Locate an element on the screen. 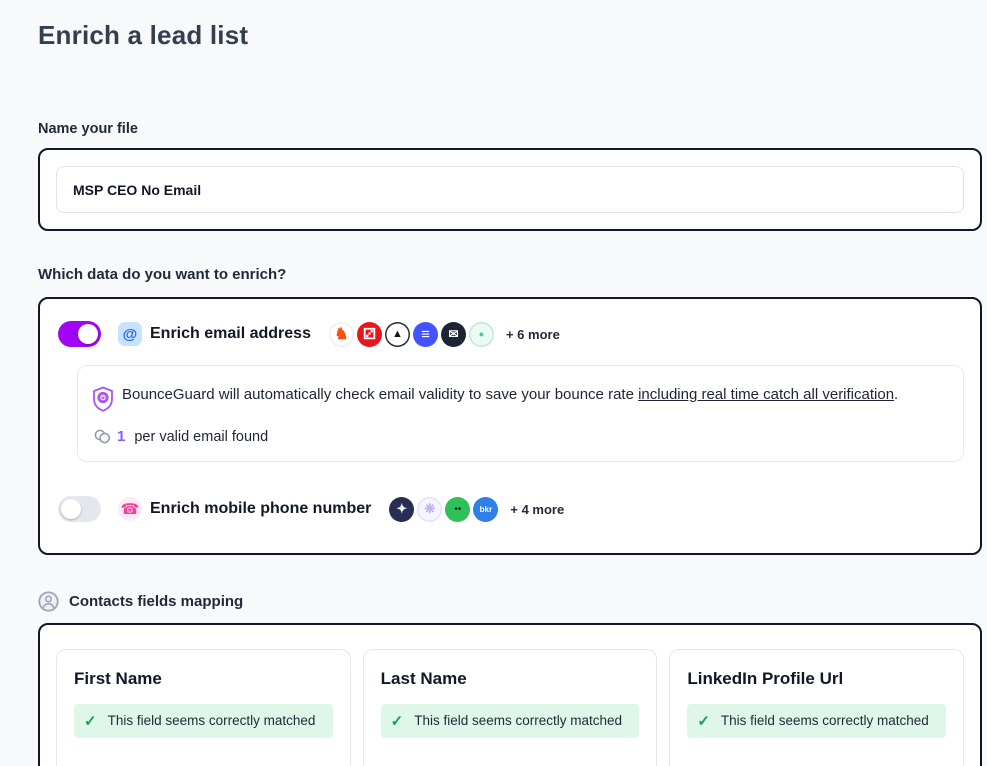 This screenshot has height=766, width=987. email-enrich-row: @ Enrich email address ♞ ⚂ ▲ ≡ ✉ ● + 6 more is located at coordinates (509, 334).